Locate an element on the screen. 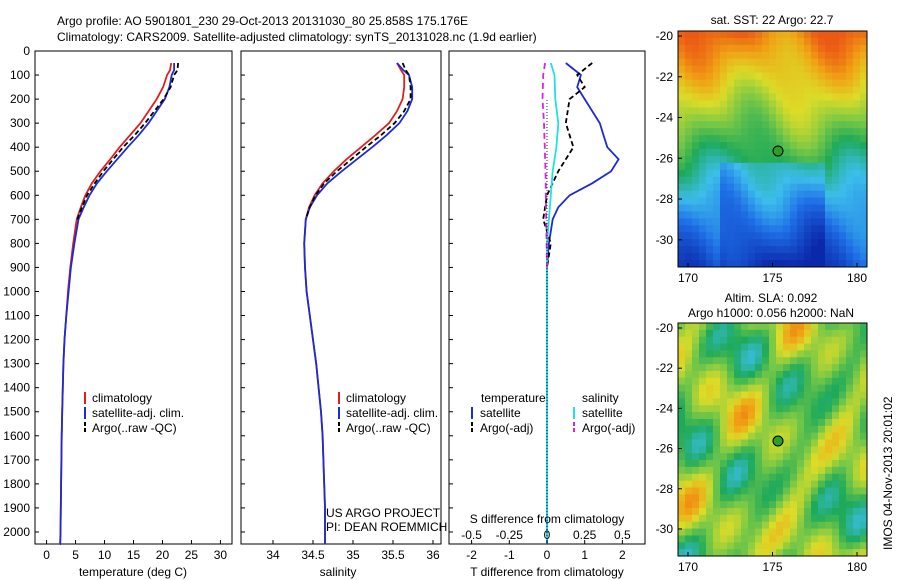  depth-tick-label: 1600 is located at coordinates (16, 436).